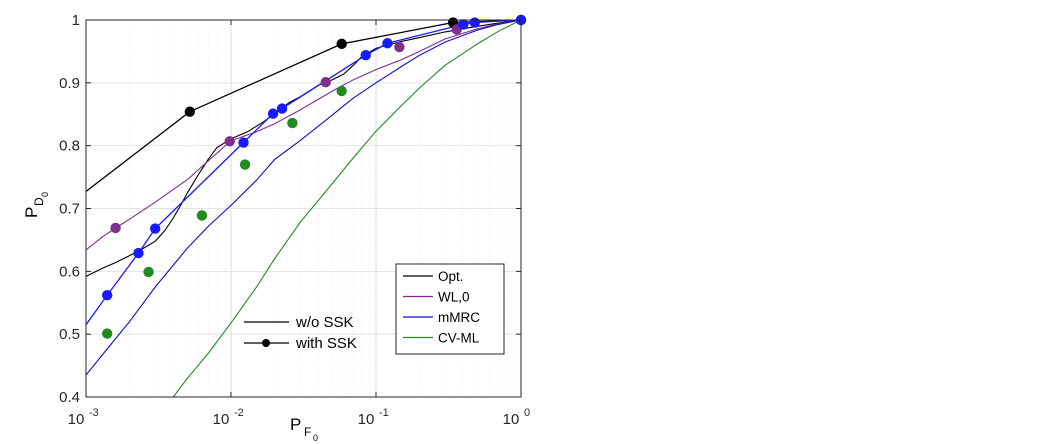  I want to click on ssk-legend-label: w/o SSK, so click(324, 322).